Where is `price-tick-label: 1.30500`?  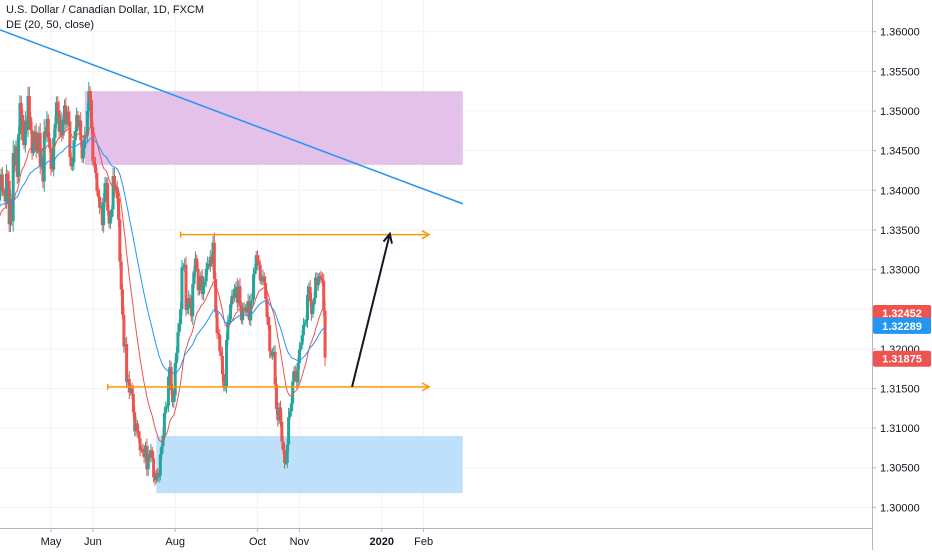
price-tick-label: 1.30500 is located at coordinates (900, 469).